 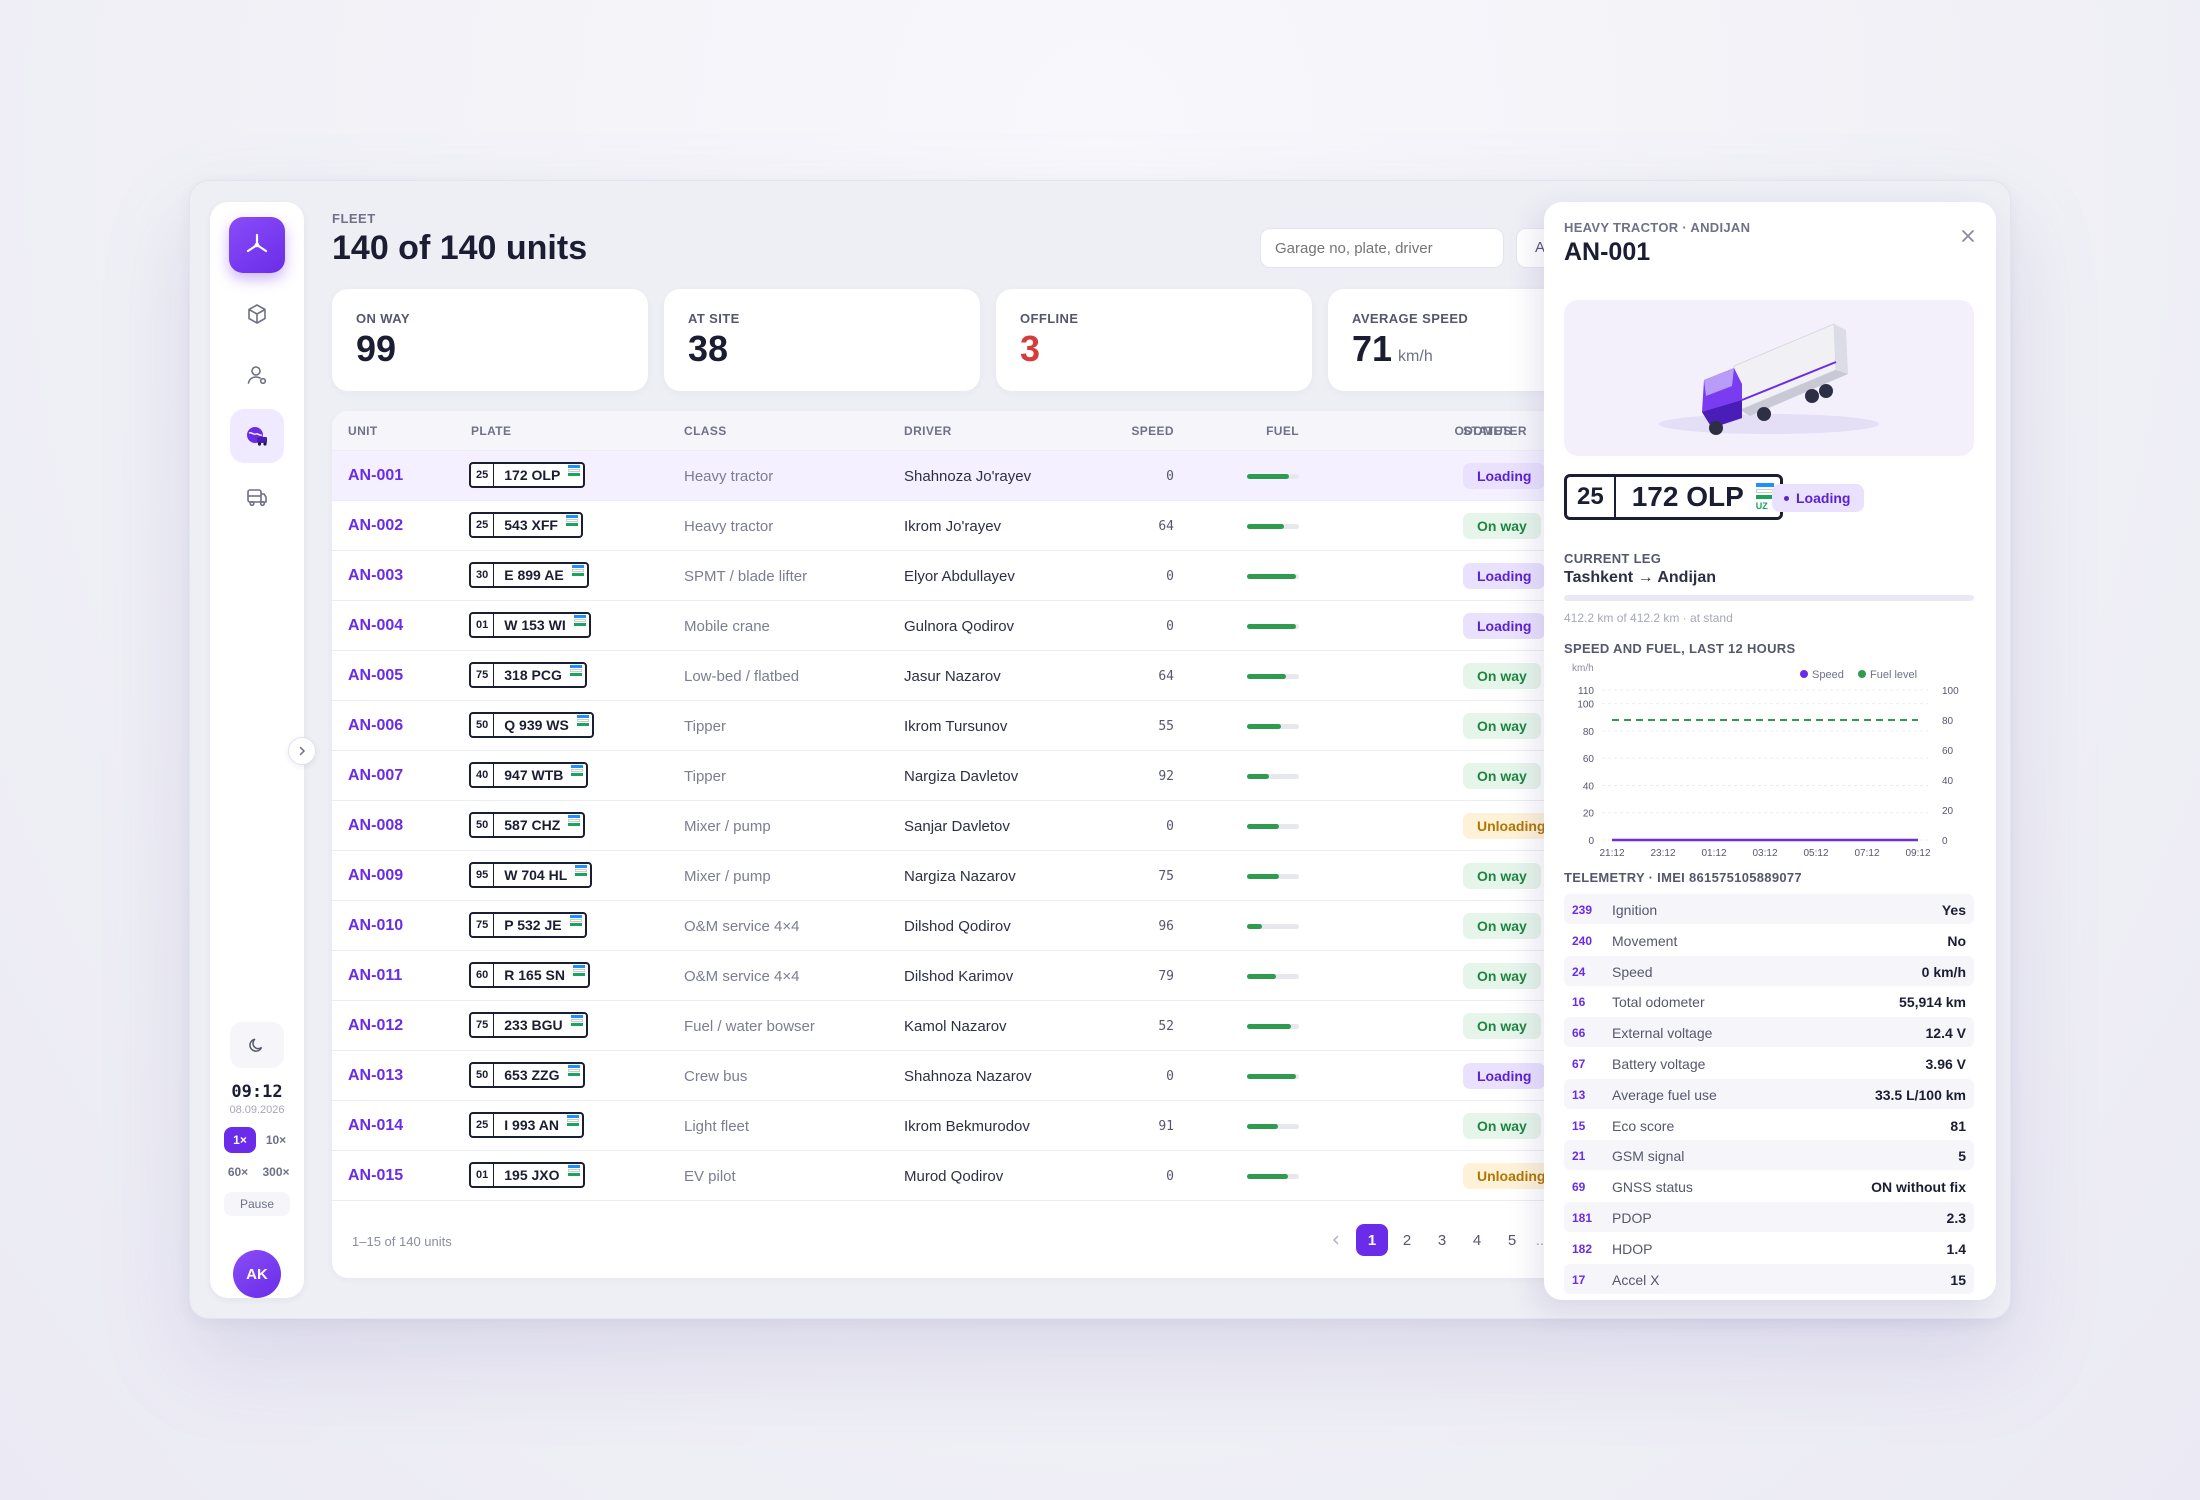 What do you see at coordinates (1769, 1032) in the screenshot?
I see `telemetry-row: 66 External voltage 12.4 V` at bounding box center [1769, 1032].